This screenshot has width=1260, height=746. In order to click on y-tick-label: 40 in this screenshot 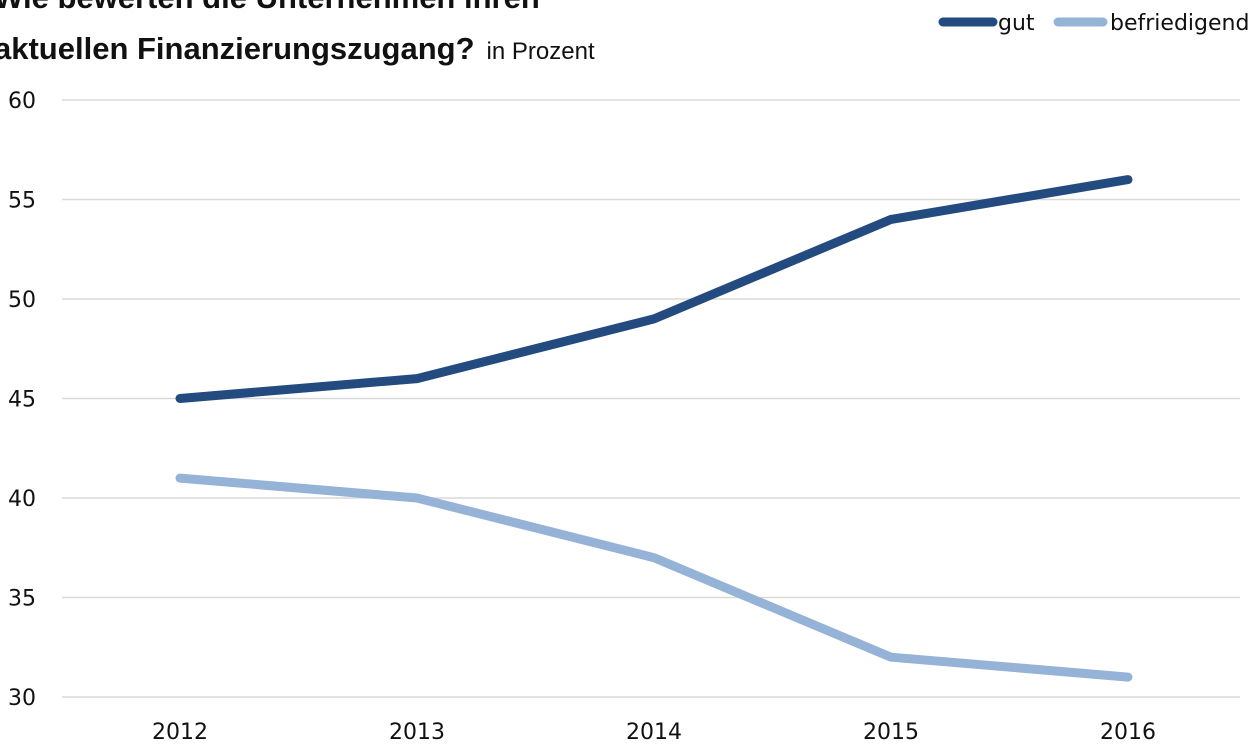, I will do `click(22, 499)`.